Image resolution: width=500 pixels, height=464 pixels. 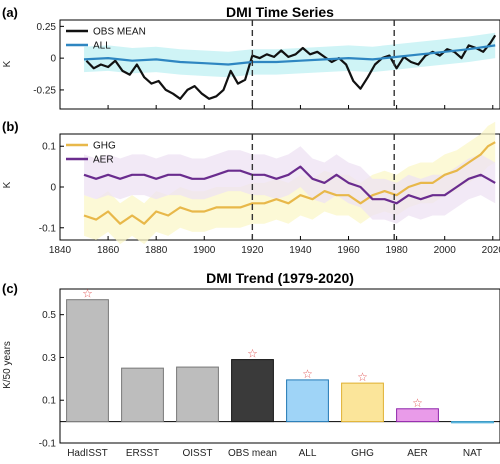 I want to click on panel-c-label: (c), so click(x=10, y=288).